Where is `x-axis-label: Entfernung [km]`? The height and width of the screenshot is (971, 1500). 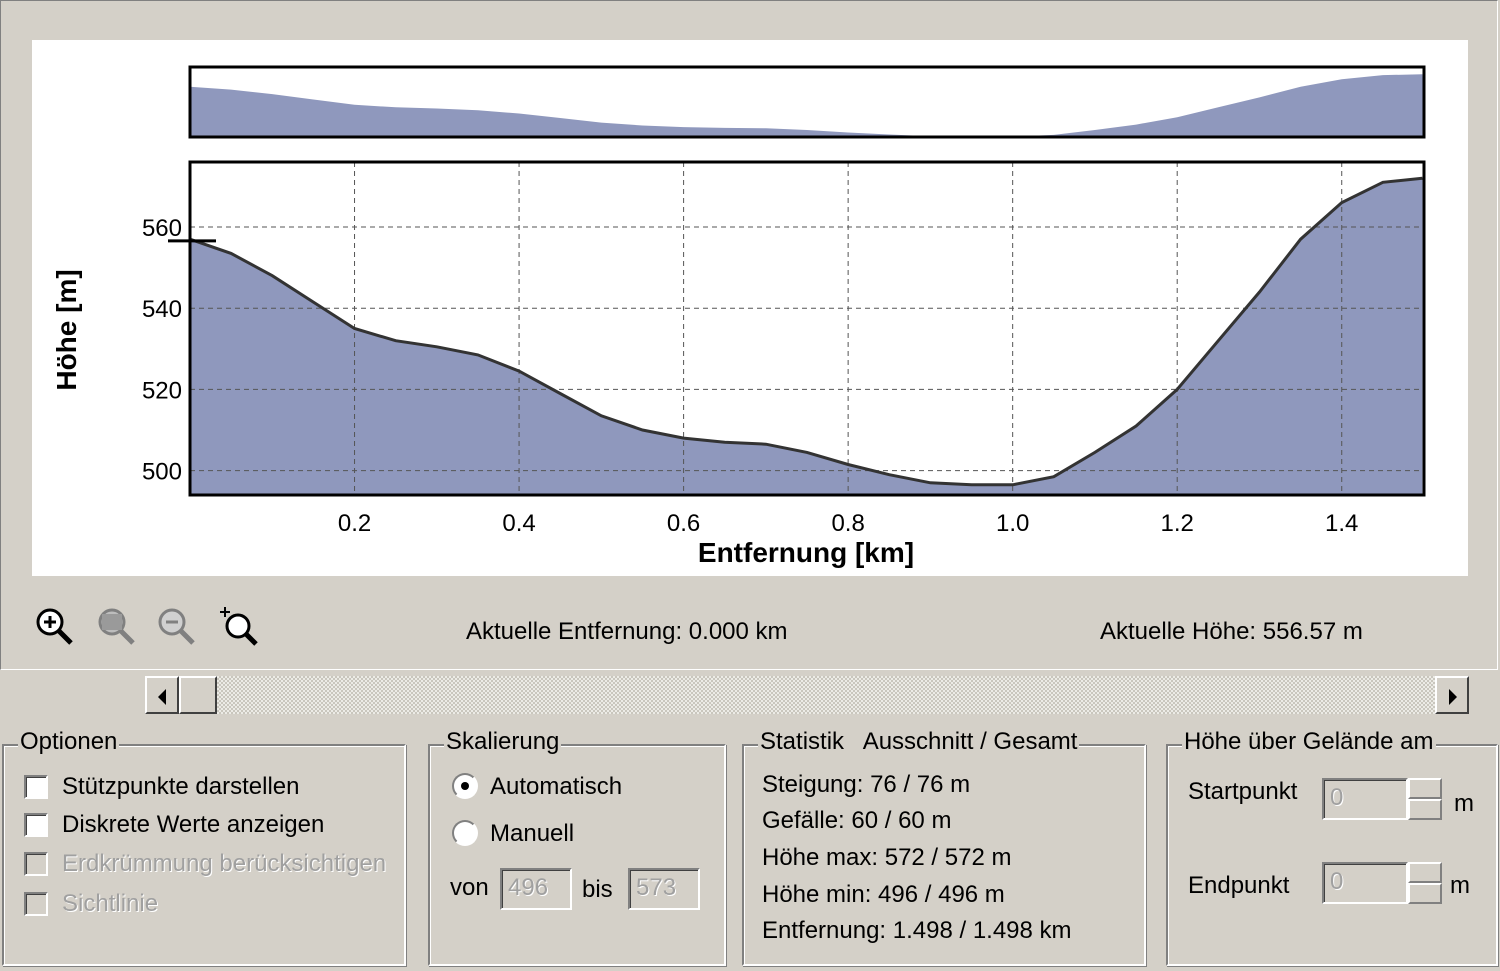
x-axis-label: Entfernung [km] is located at coordinates (806, 552).